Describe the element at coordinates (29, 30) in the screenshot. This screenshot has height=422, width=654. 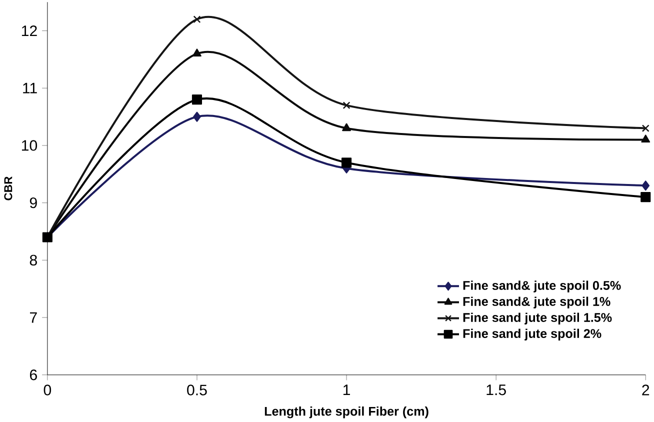
I see `y-tick-label: 12` at that location.